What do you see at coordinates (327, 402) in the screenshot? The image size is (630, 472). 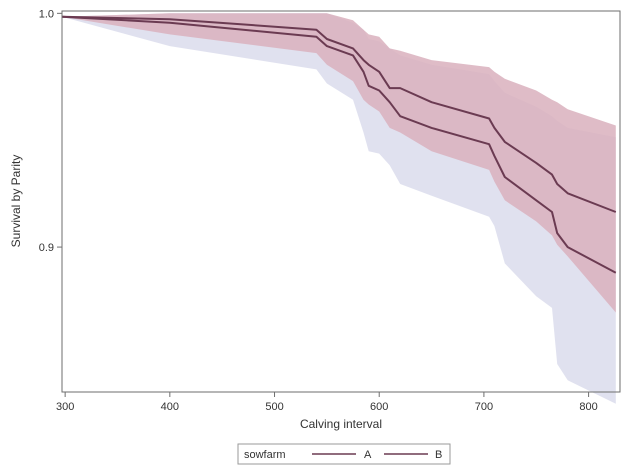 I see `x-axis-ticks: 300 400 500 600 700 800` at bounding box center [327, 402].